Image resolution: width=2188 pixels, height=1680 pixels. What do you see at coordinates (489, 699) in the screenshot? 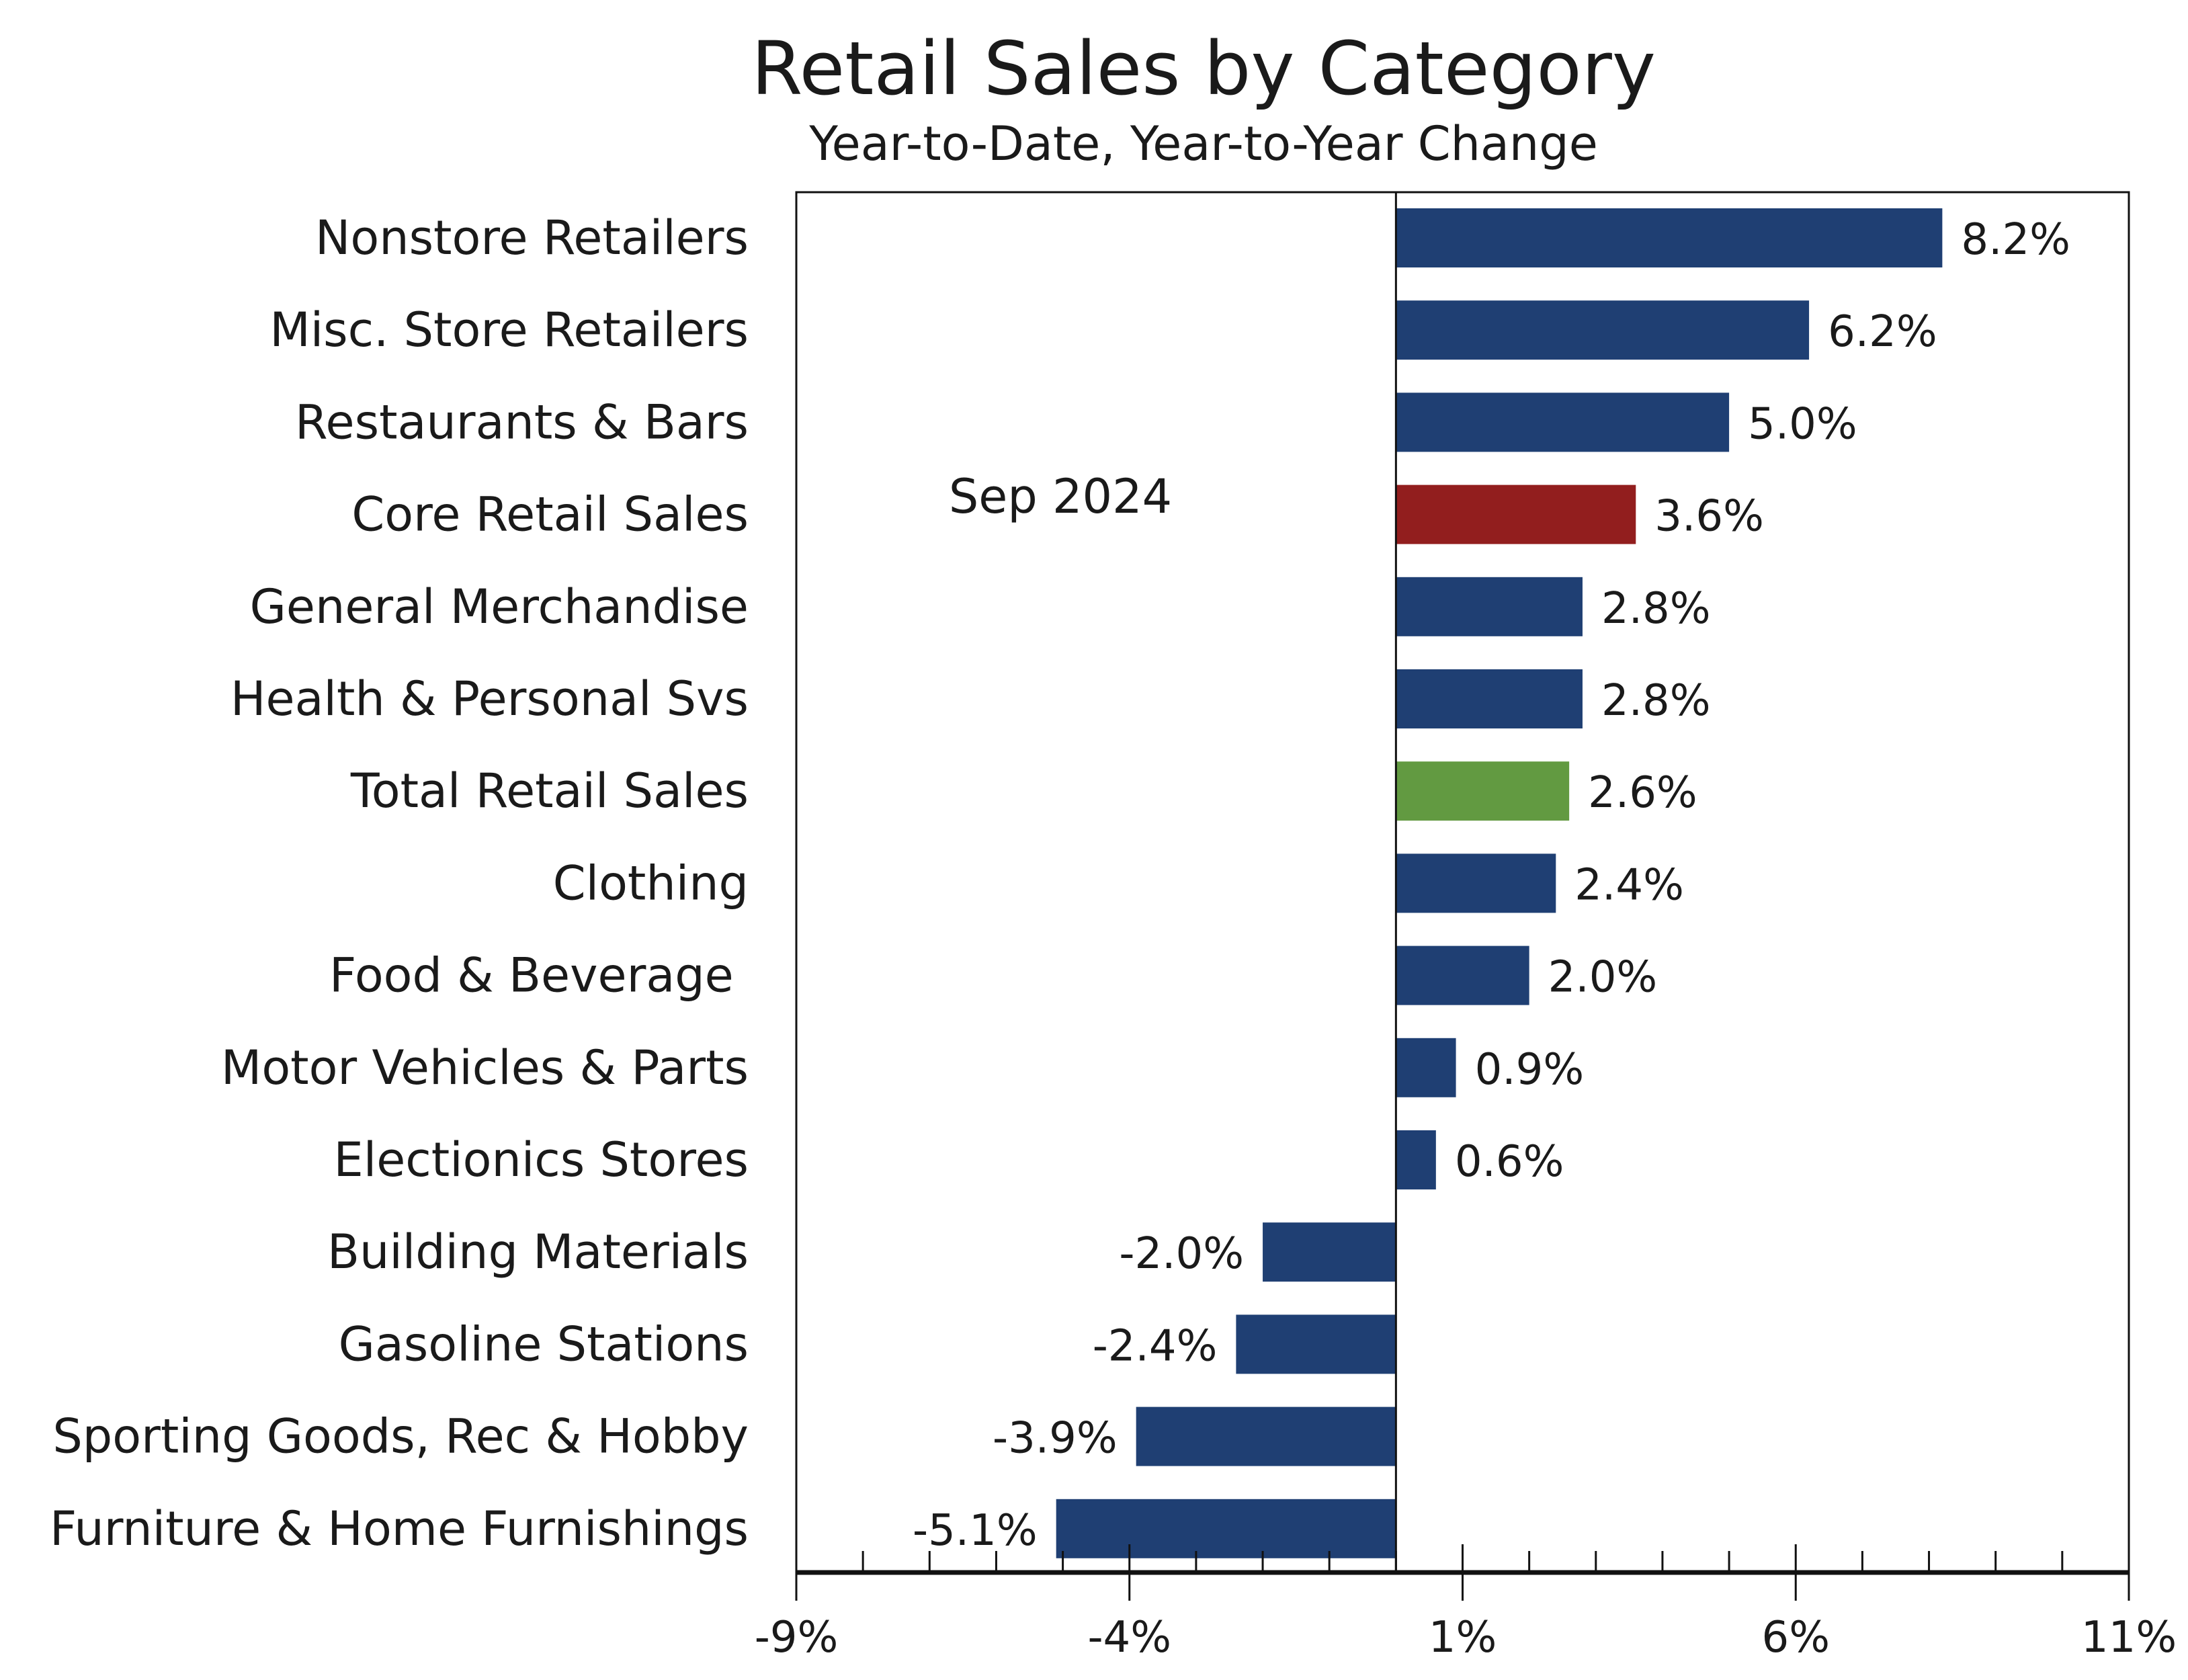
I see `category-label: Health & Personal Svs` at bounding box center [489, 699].